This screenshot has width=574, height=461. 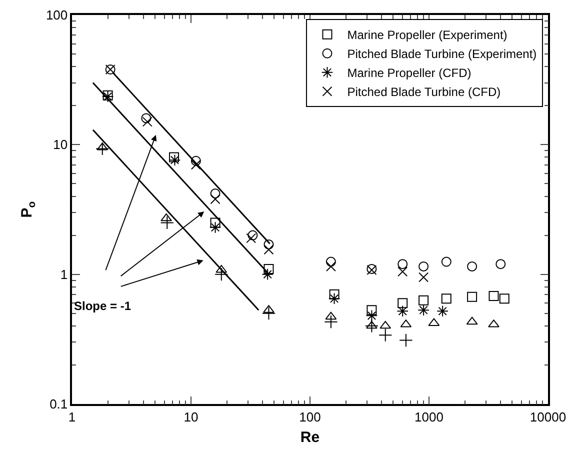 What do you see at coordinates (427, 35) in the screenshot?
I see `legend-label: Marine Propeller (Experiment)` at bounding box center [427, 35].